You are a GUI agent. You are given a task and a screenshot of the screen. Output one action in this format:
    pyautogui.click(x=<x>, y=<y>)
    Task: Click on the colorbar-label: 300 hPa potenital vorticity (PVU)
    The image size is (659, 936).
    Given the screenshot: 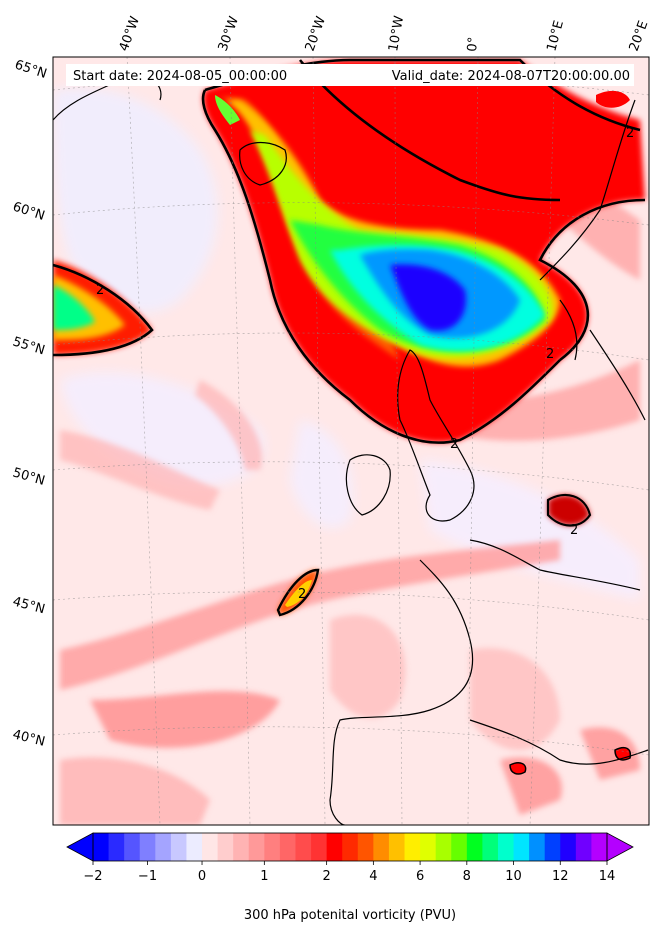 What is the action you would take?
    pyautogui.click(x=350, y=915)
    